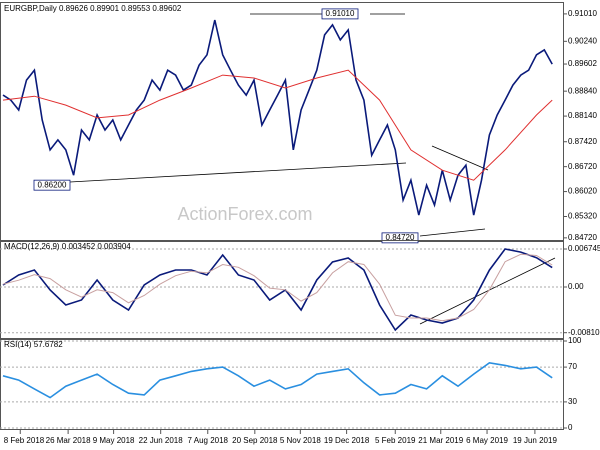  Describe the element at coordinates (582, 166) in the screenshot. I see `y-tick-label: 0.86720` at that location.